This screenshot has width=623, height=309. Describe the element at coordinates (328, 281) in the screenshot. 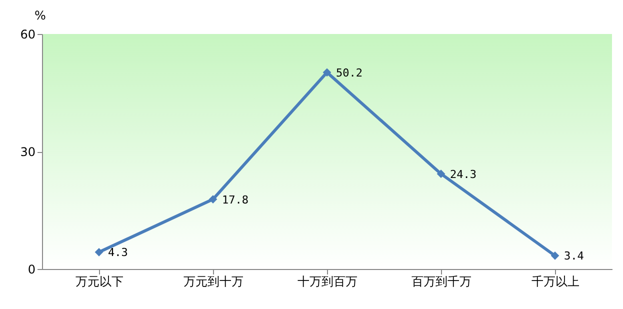

I see `x-tick-label: 十万到百万` at that location.